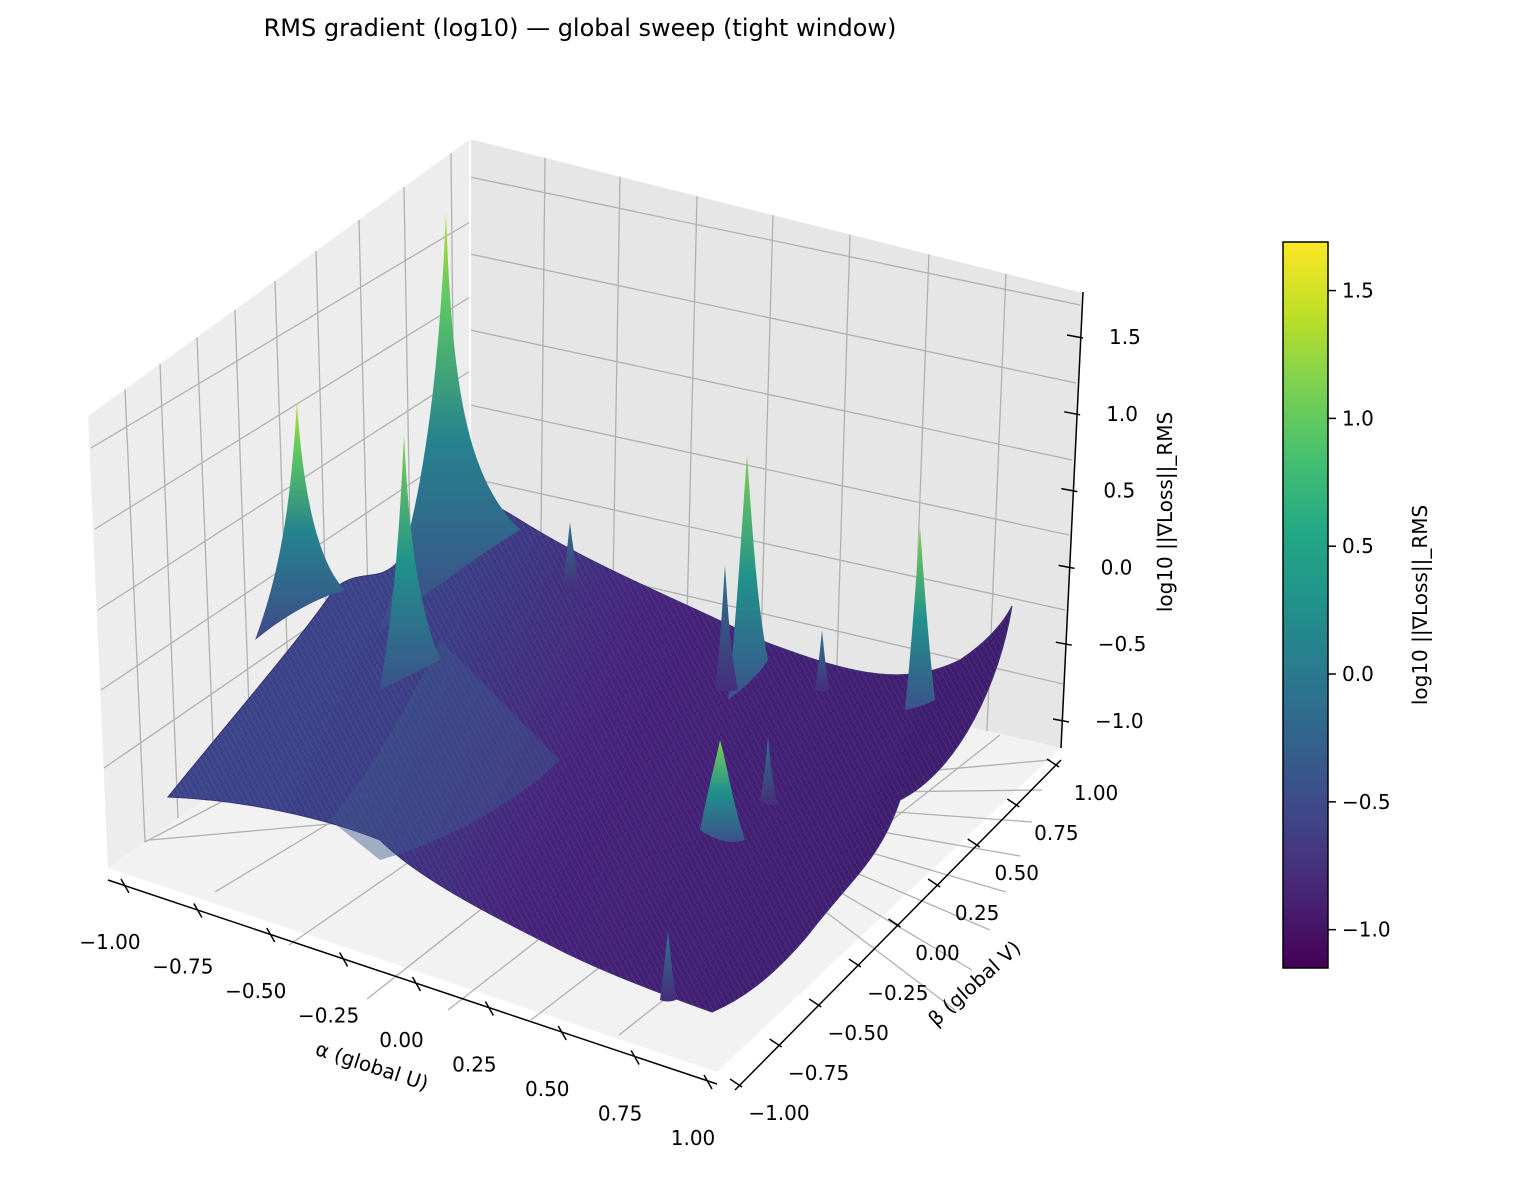 This screenshot has height=1190, width=1530. Describe the element at coordinates (182, 967) in the screenshot. I see `x-tick-label: −0.75` at that location.